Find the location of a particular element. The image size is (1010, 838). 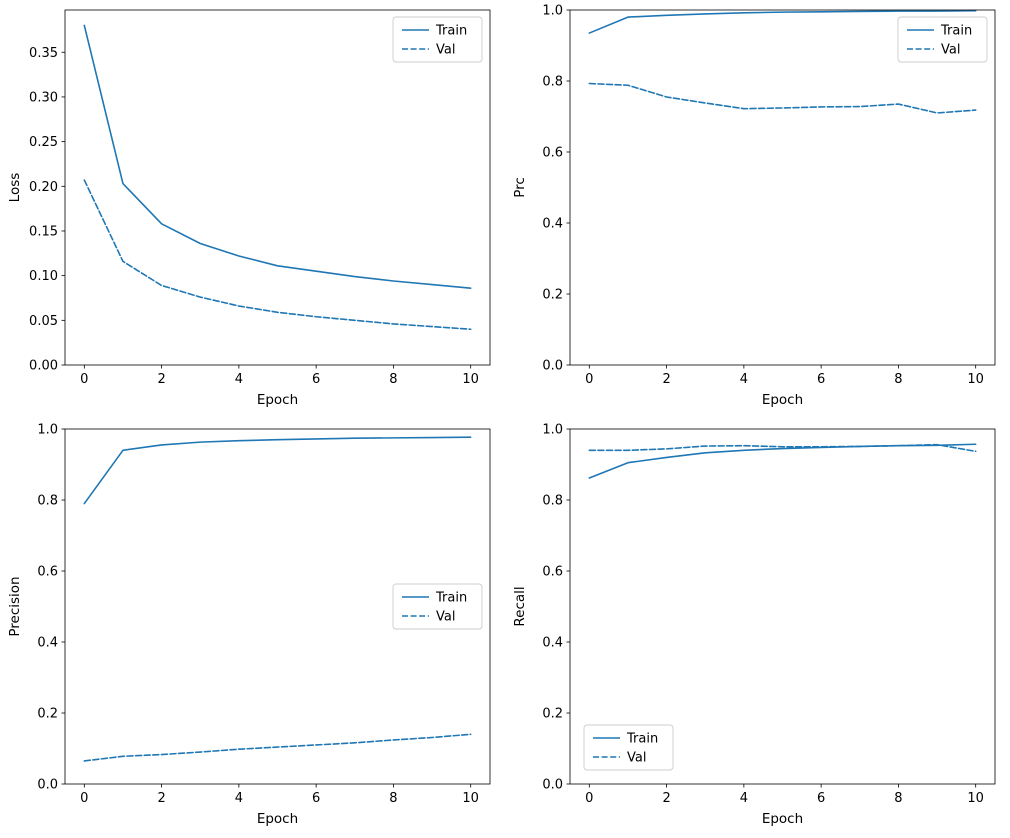

y-tick-label: 0.00 is located at coordinates (43, 366).